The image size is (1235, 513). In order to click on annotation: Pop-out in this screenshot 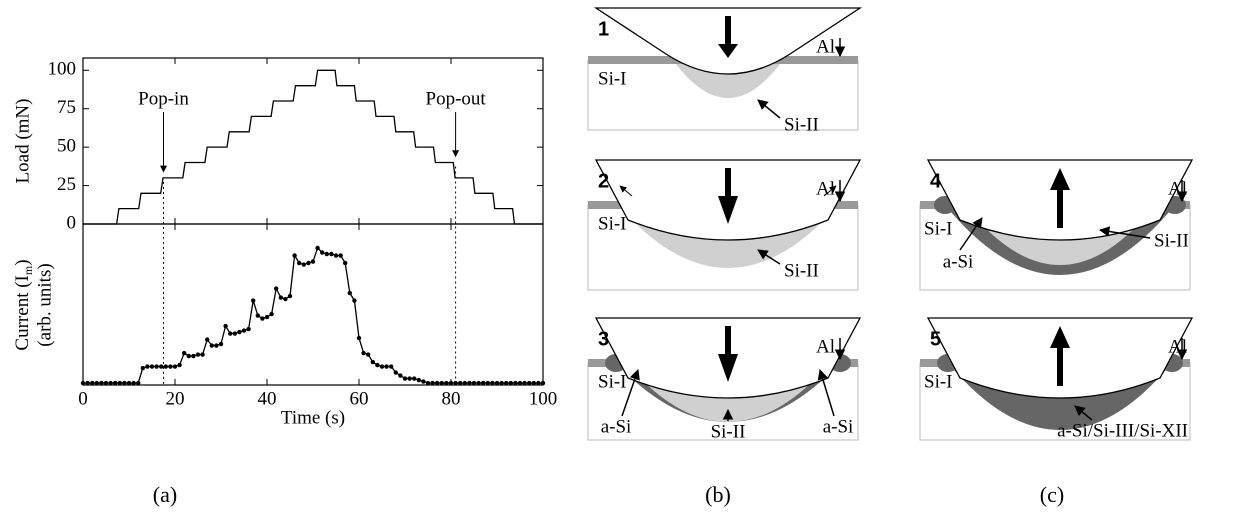, I will do `click(456, 98)`.